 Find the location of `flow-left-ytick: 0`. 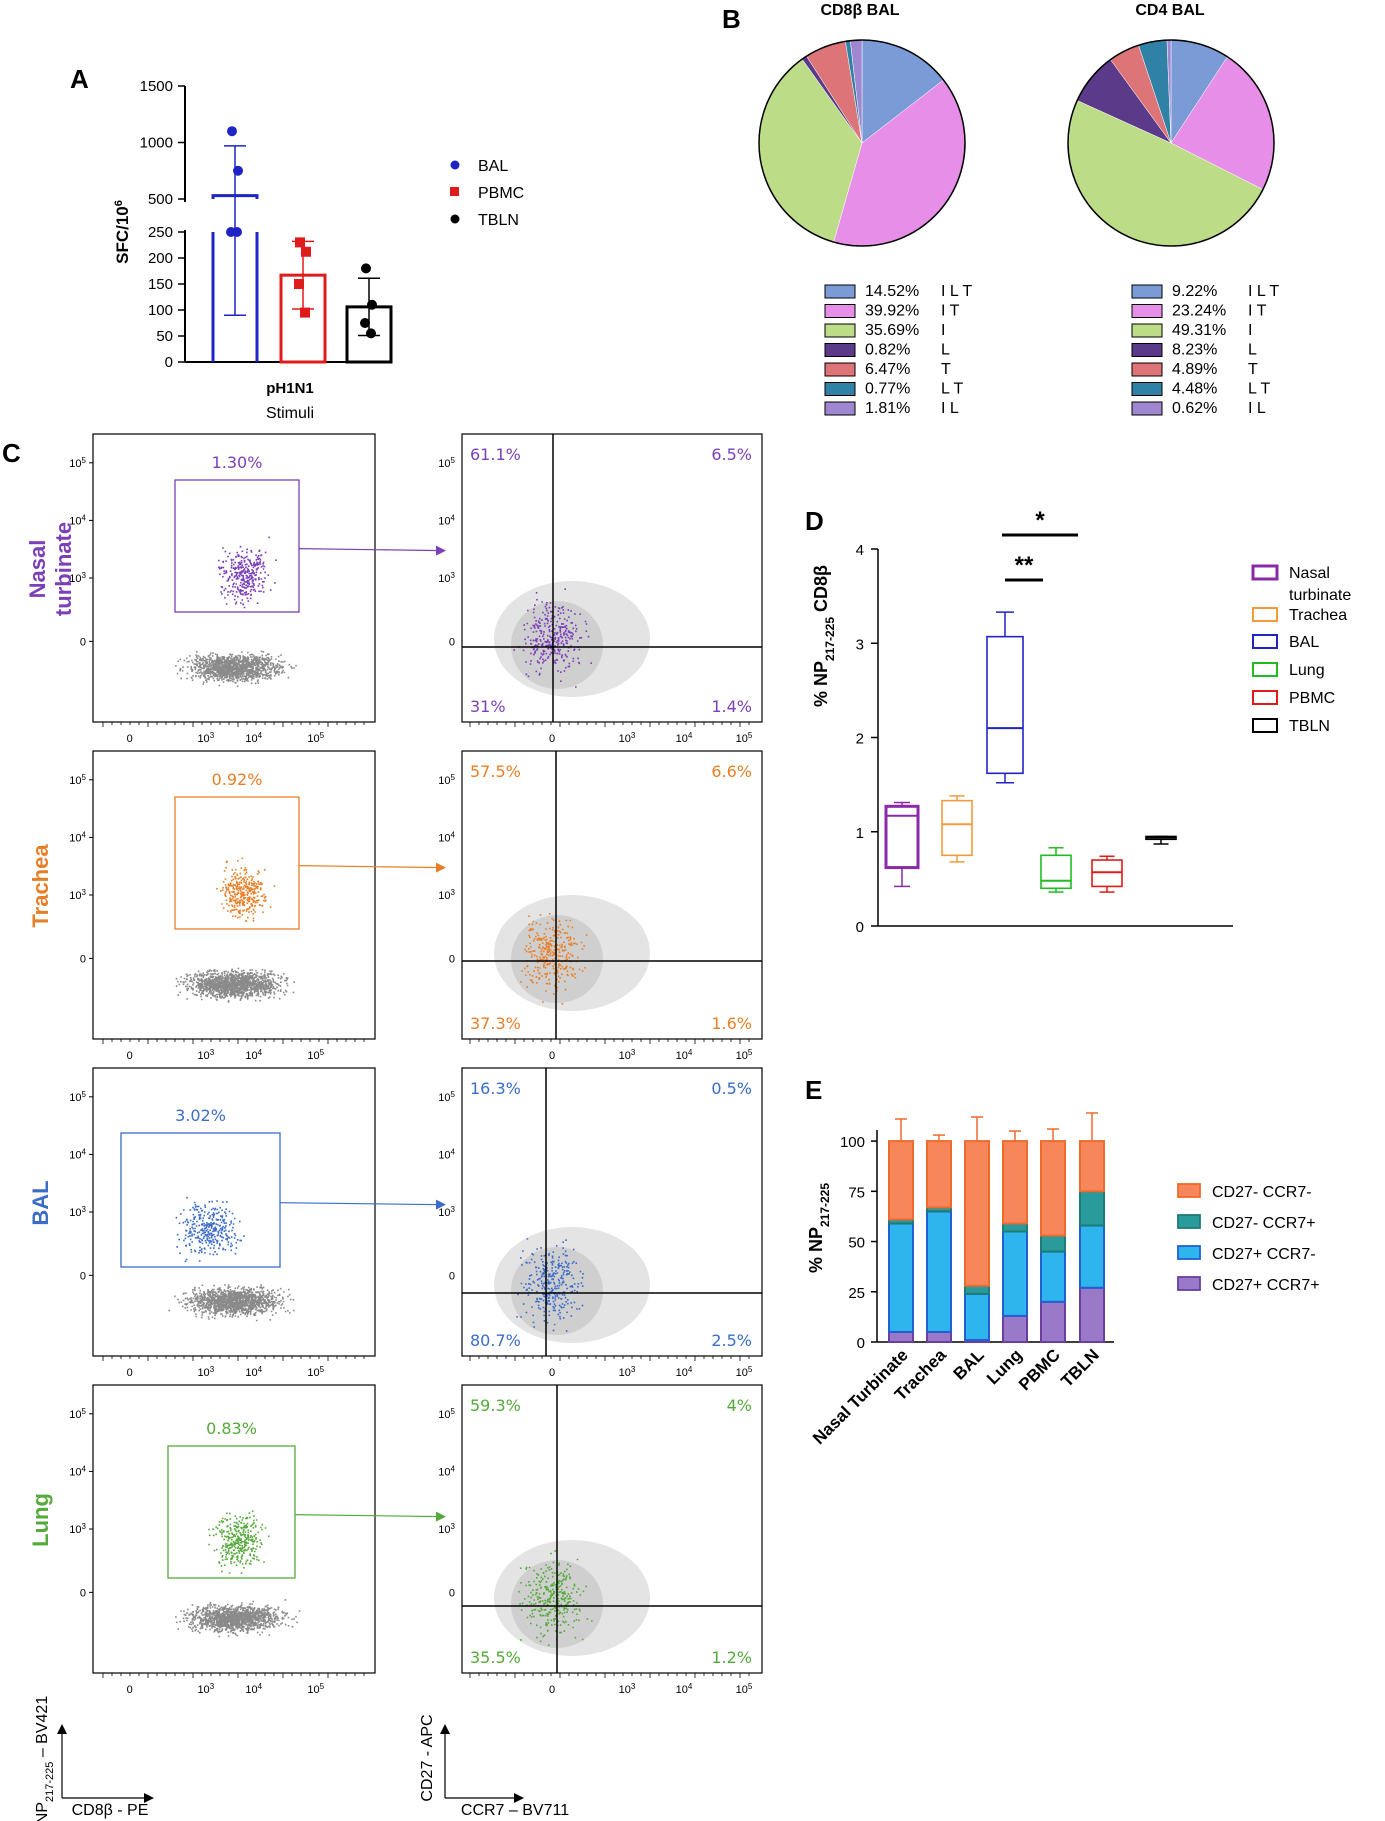

flow-left-ytick: 0 is located at coordinates (83, 642).